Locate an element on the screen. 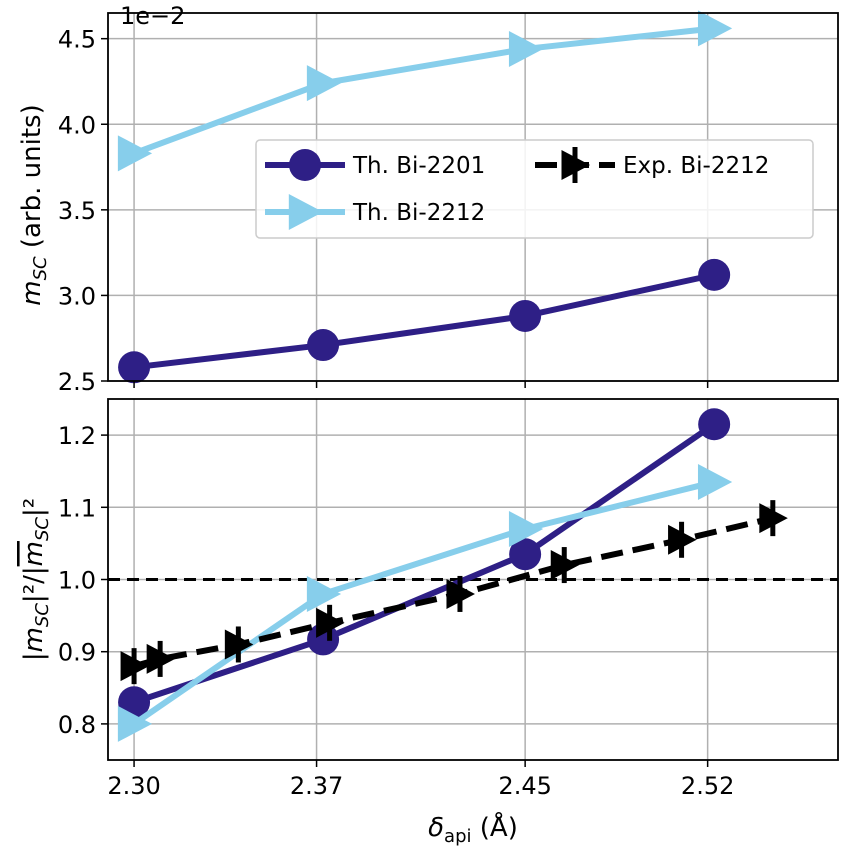  top-ytick-label-5: 4.5 is located at coordinates (77, 40).